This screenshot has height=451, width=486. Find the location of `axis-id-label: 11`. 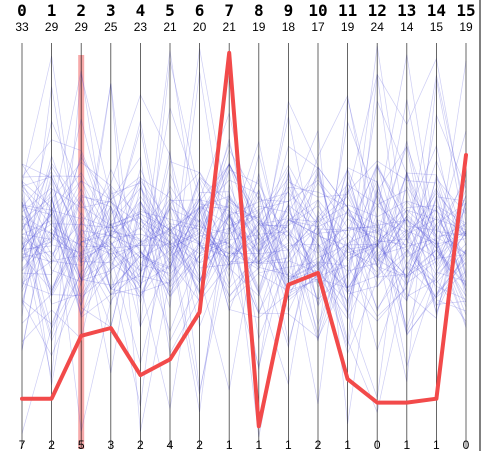

axis-id-label: 11 is located at coordinates (347, 10).